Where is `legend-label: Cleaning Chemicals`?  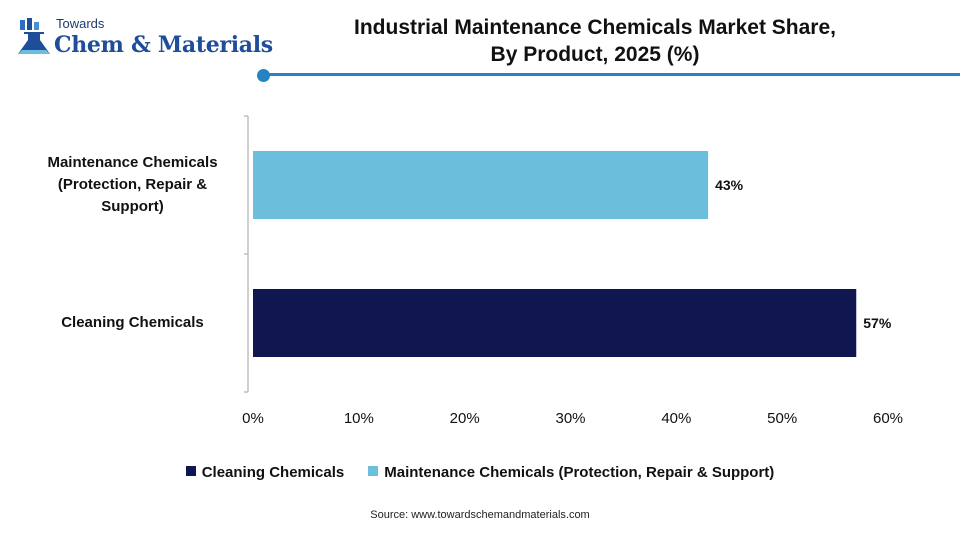 legend-label: Cleaning Chemicals is located at coordinates (273, 472).